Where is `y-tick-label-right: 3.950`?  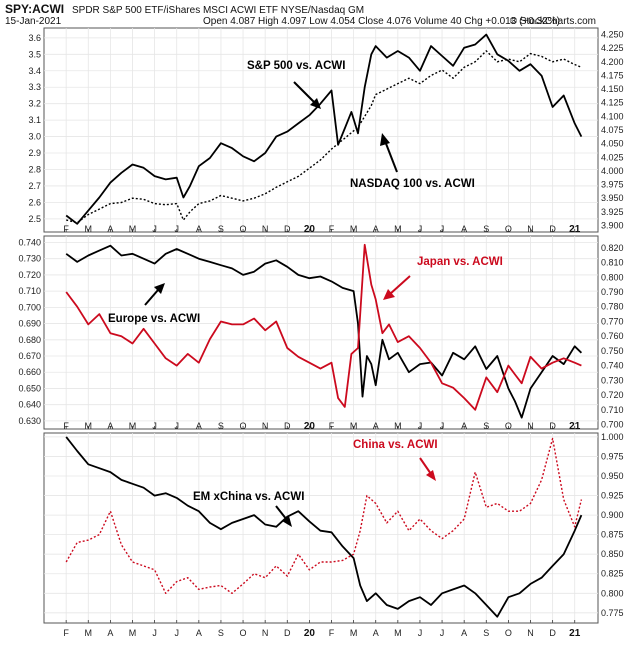
y-tick-label-right: 3.950 is located at coordinates (612, 198).